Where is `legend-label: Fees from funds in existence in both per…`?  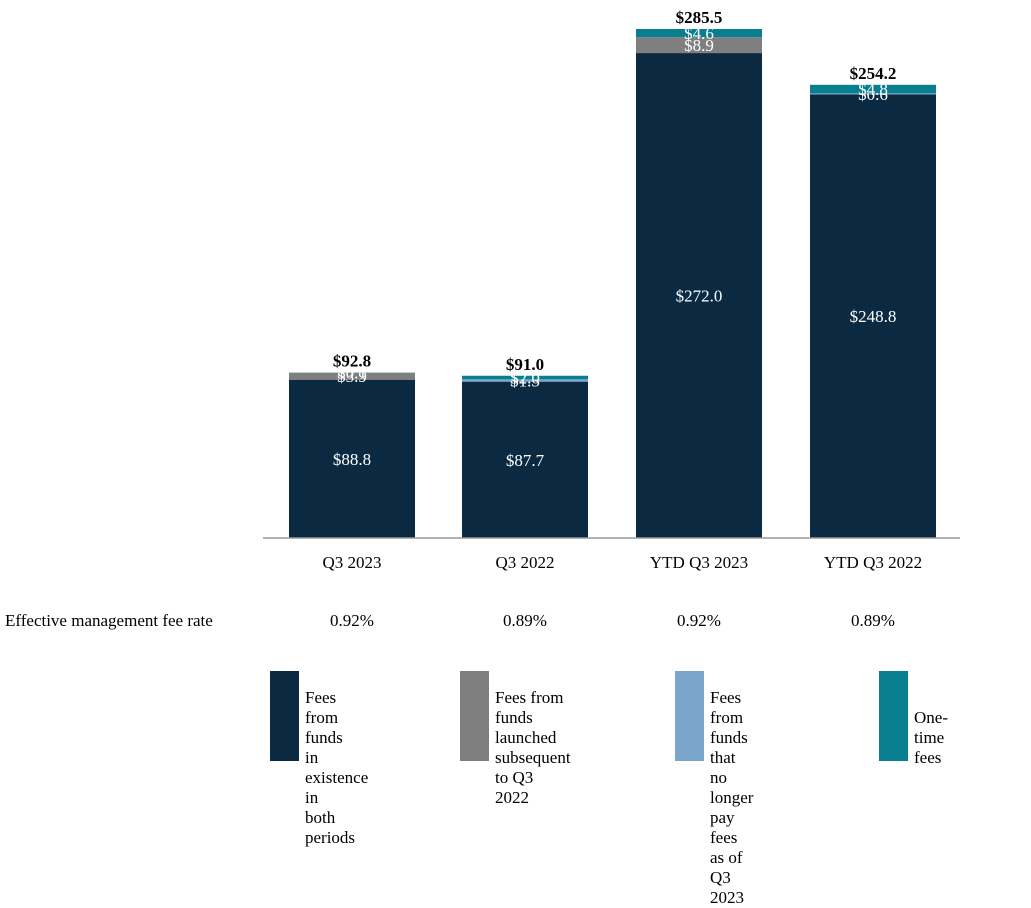
legend-label: Fees from funds in existence in both per… is located at coordinates (336, 768).